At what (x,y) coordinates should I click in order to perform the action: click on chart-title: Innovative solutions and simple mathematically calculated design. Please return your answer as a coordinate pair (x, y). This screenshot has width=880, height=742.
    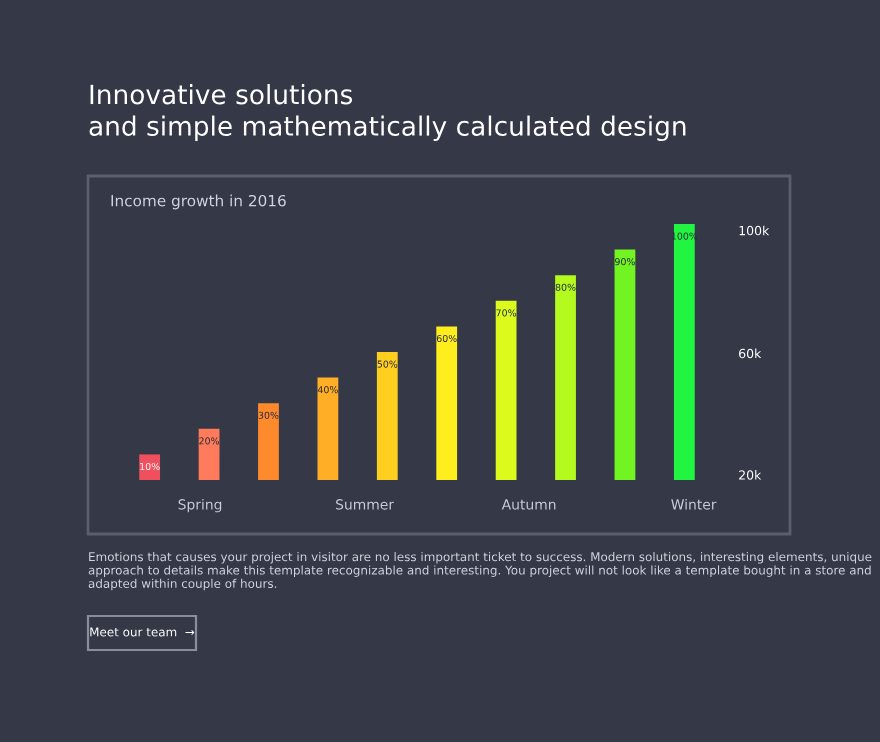
    Looking at the image, I should click on (387, 113).